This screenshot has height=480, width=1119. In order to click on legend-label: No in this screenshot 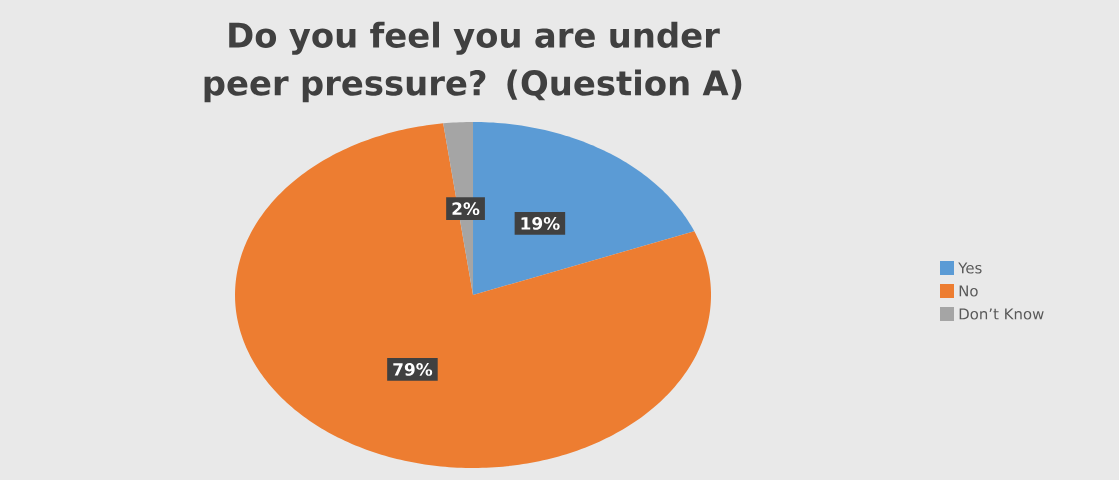, I will do `click(968, 291)`.